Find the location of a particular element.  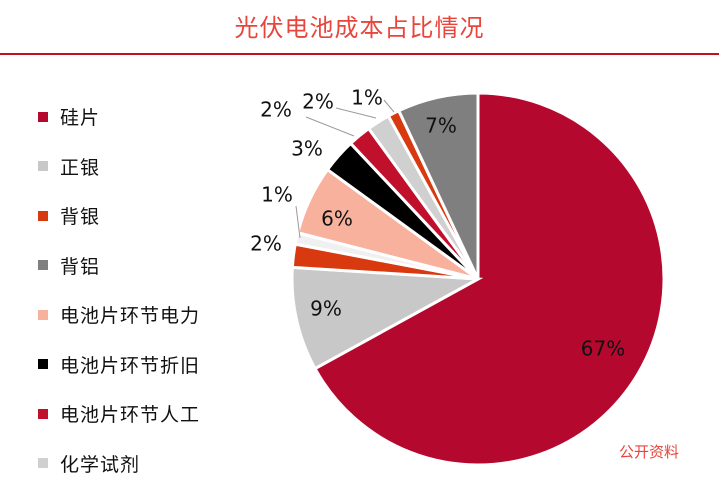

data-label: 6% is located at coordinates (337, 219).